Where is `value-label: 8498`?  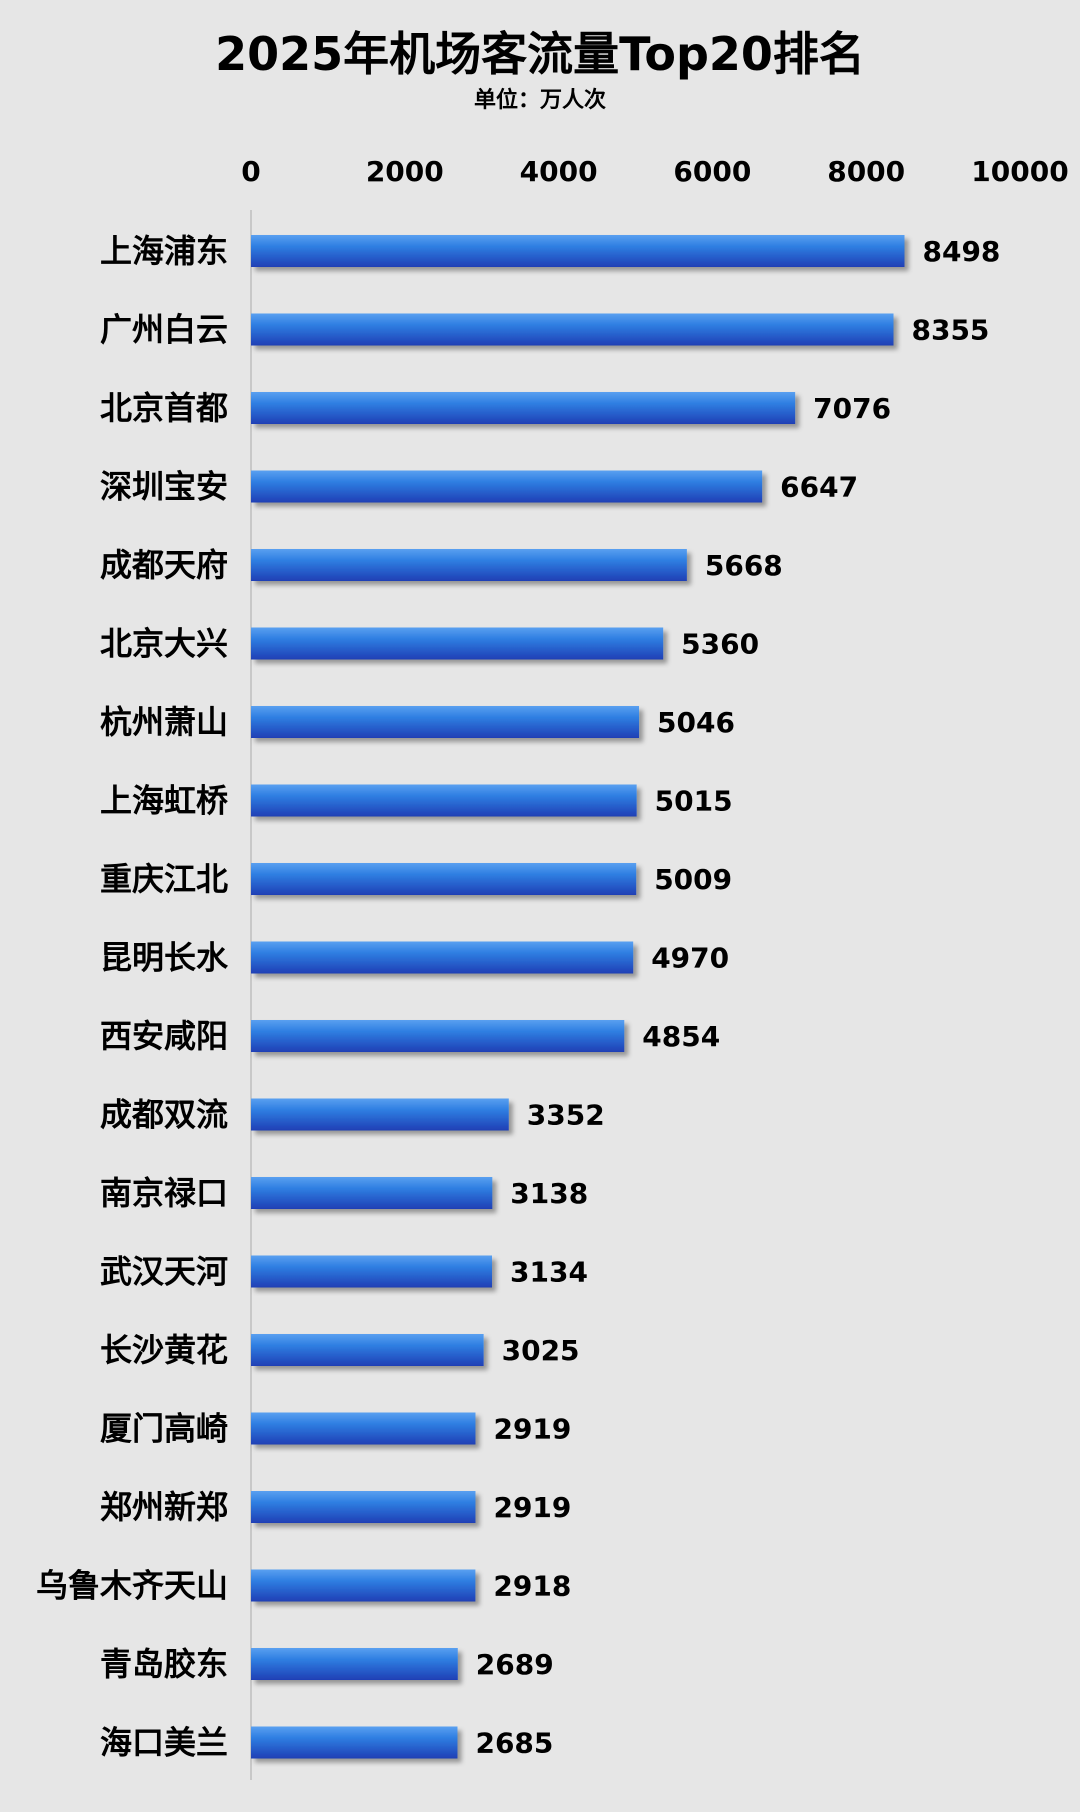 value-label: 8498 is located at coordinates (961, 251).